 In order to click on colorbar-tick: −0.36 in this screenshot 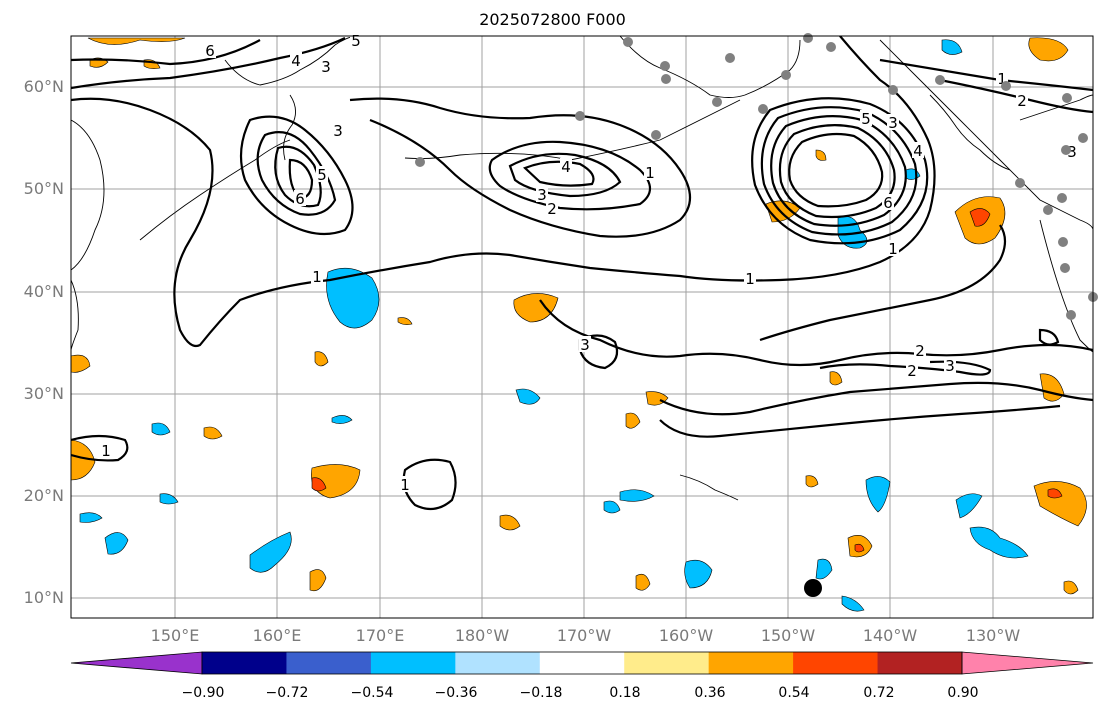, I will do `click(456, 693)`.